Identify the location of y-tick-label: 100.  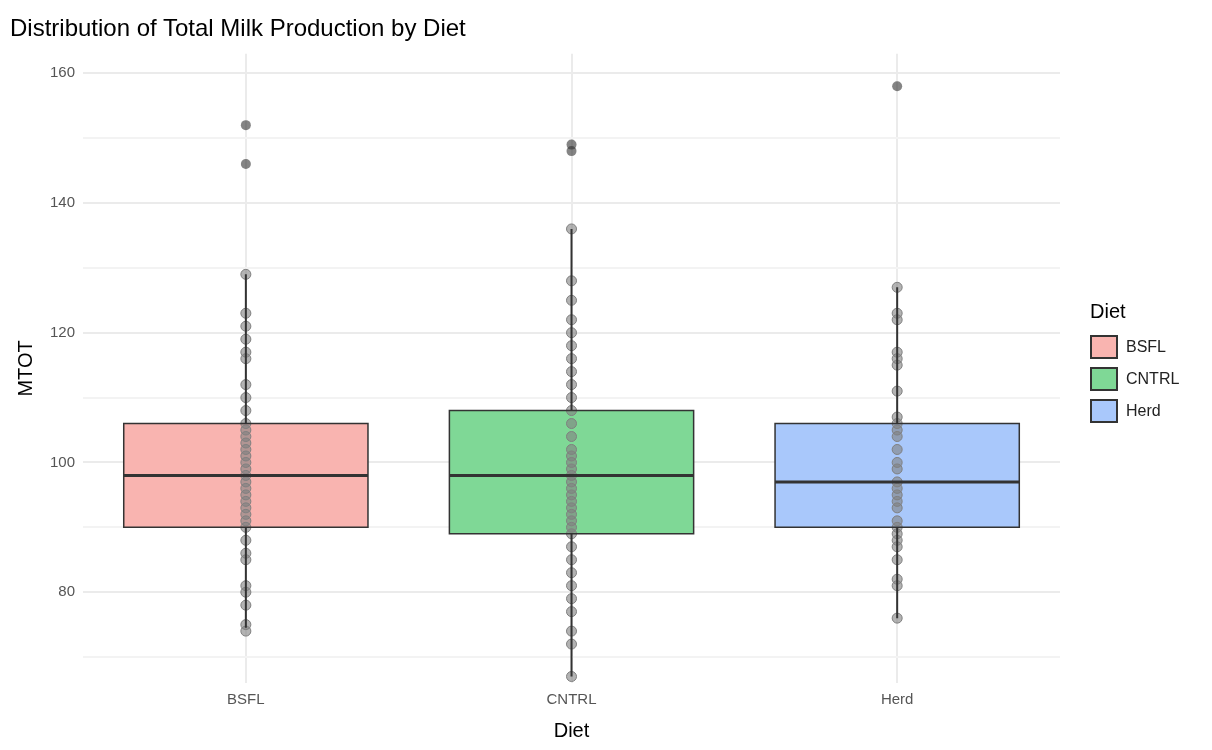
(63, 461).